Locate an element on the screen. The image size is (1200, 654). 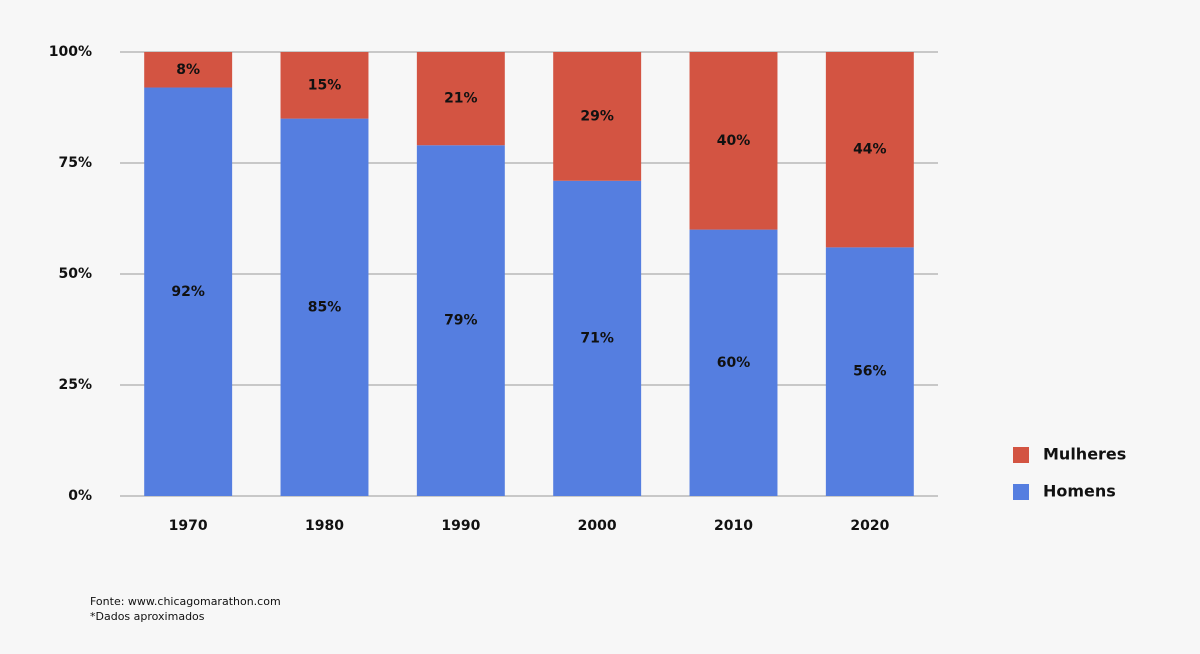
value-label: 8% is located at coordinates (188, 70).